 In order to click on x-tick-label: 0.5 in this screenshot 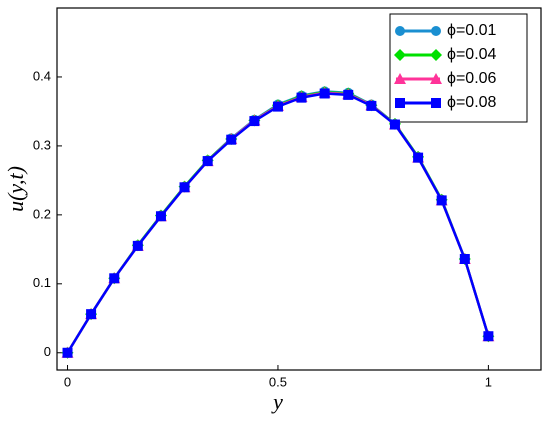, I will do `click(278, 381)`.